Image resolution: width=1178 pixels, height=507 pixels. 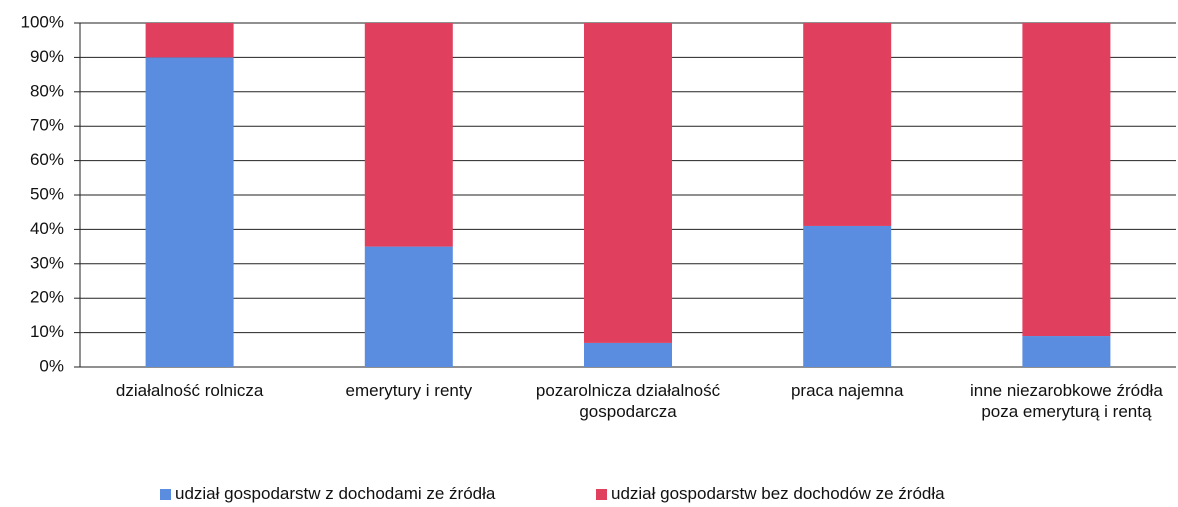 I want to click on y-tick-label: 40%, so click(x=47, y=228).